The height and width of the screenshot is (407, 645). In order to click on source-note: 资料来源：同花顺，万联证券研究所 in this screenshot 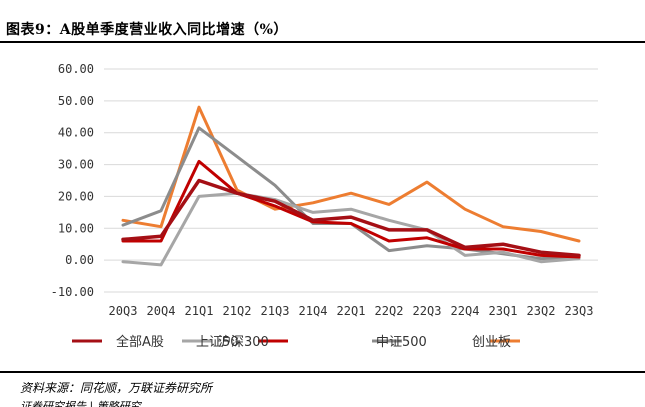, I will do `click(116, 388)`.